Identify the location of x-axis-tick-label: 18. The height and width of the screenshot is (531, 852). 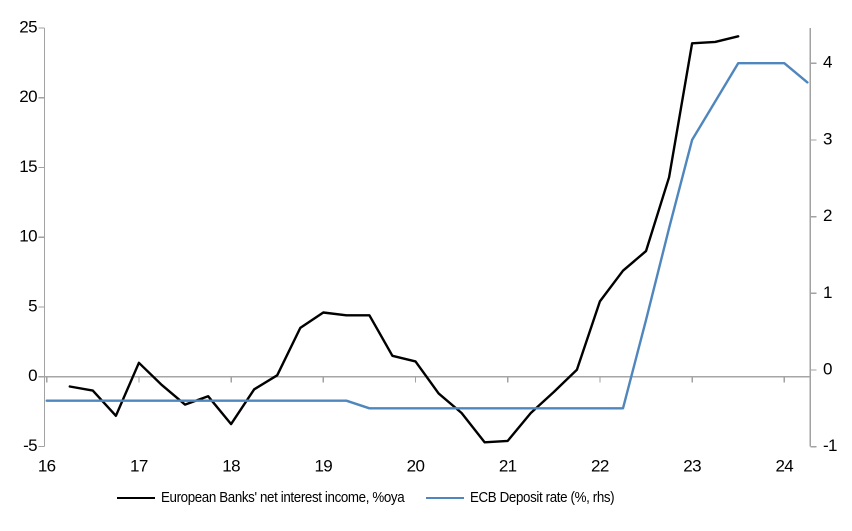
(231, 465).